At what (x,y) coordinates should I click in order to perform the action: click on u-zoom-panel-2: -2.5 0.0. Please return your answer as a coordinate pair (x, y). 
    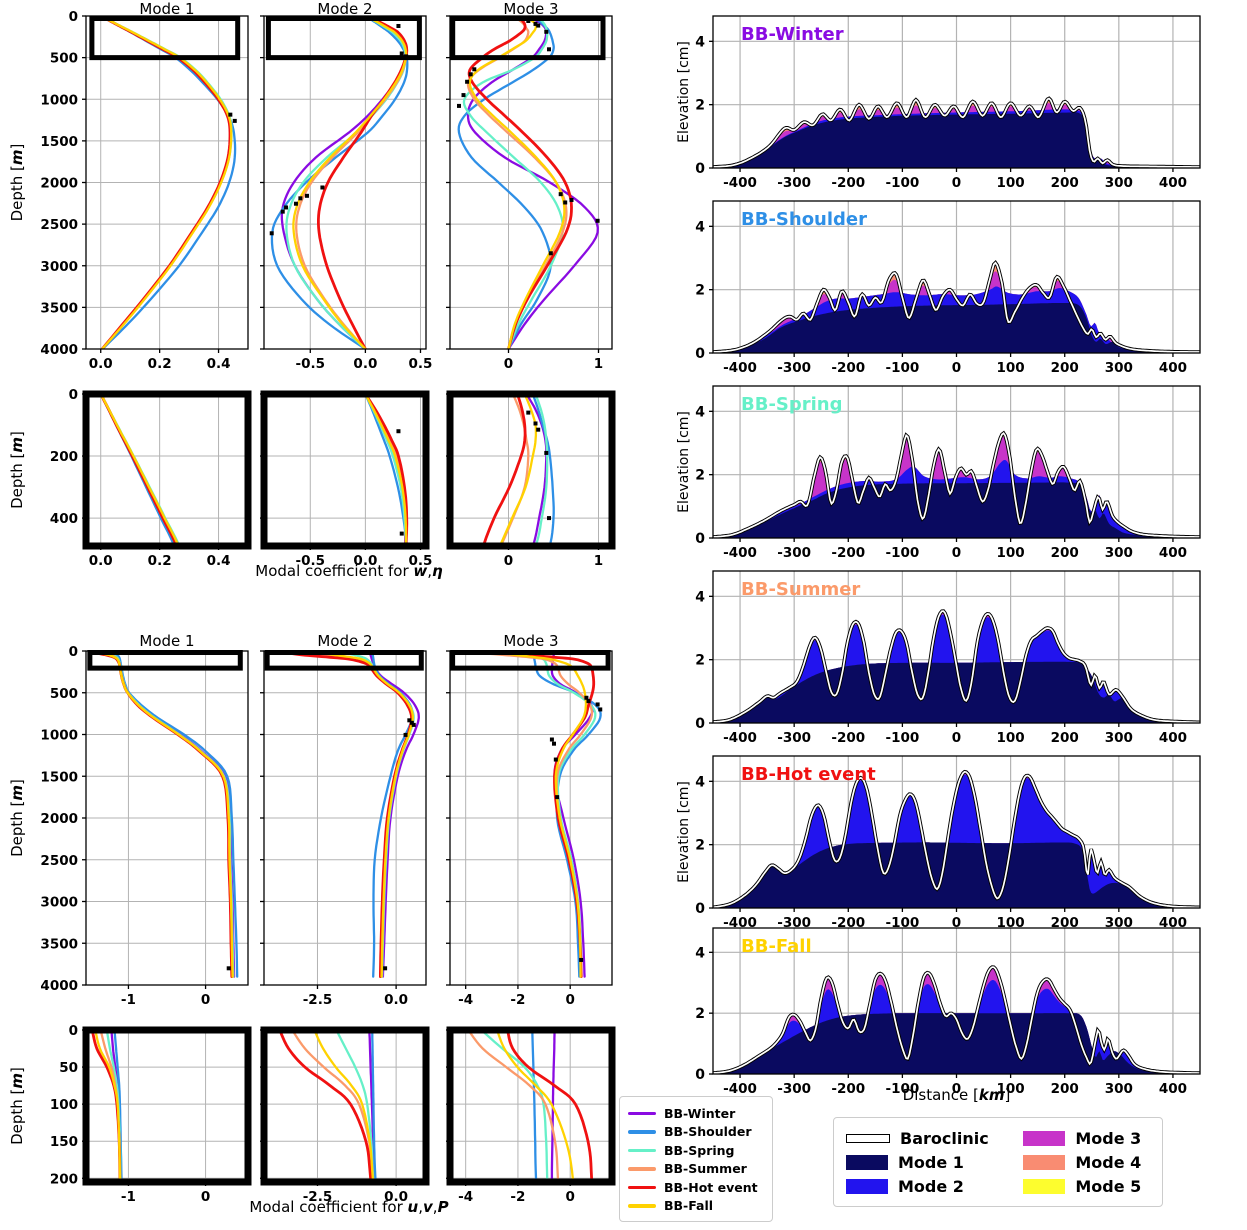
    Looking at the image, I should click on (345, 1115).